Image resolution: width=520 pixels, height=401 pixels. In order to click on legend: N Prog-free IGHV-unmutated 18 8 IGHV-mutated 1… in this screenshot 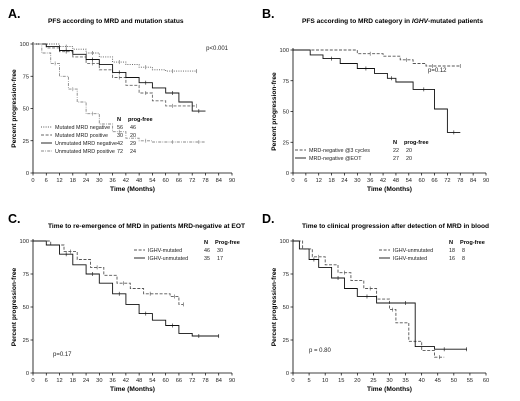, I will do `click(432, 251)`.